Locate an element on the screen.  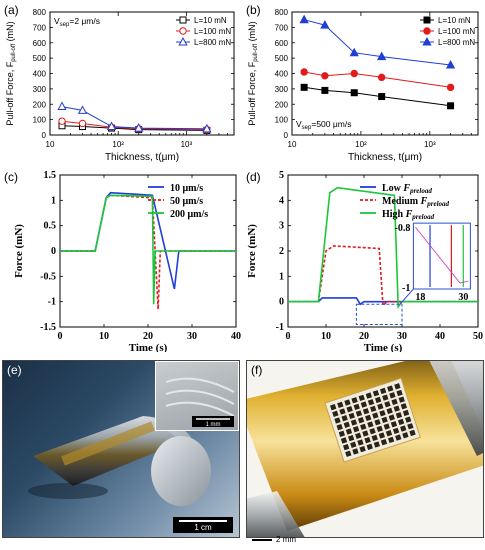
y-tick-label: 1.5 is located at coordinates (50, 175).